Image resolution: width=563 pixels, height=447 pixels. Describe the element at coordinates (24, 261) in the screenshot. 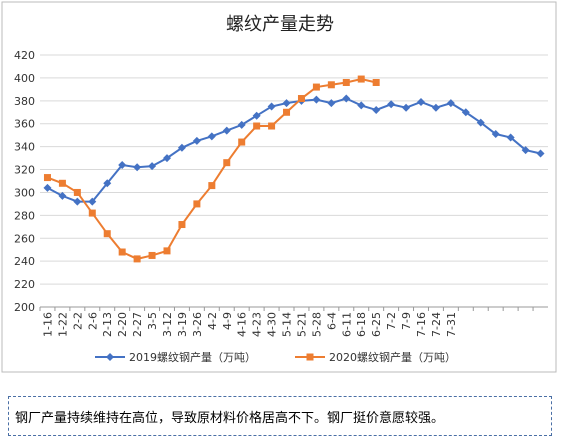

I see `y-tick-label: 240` at that location.